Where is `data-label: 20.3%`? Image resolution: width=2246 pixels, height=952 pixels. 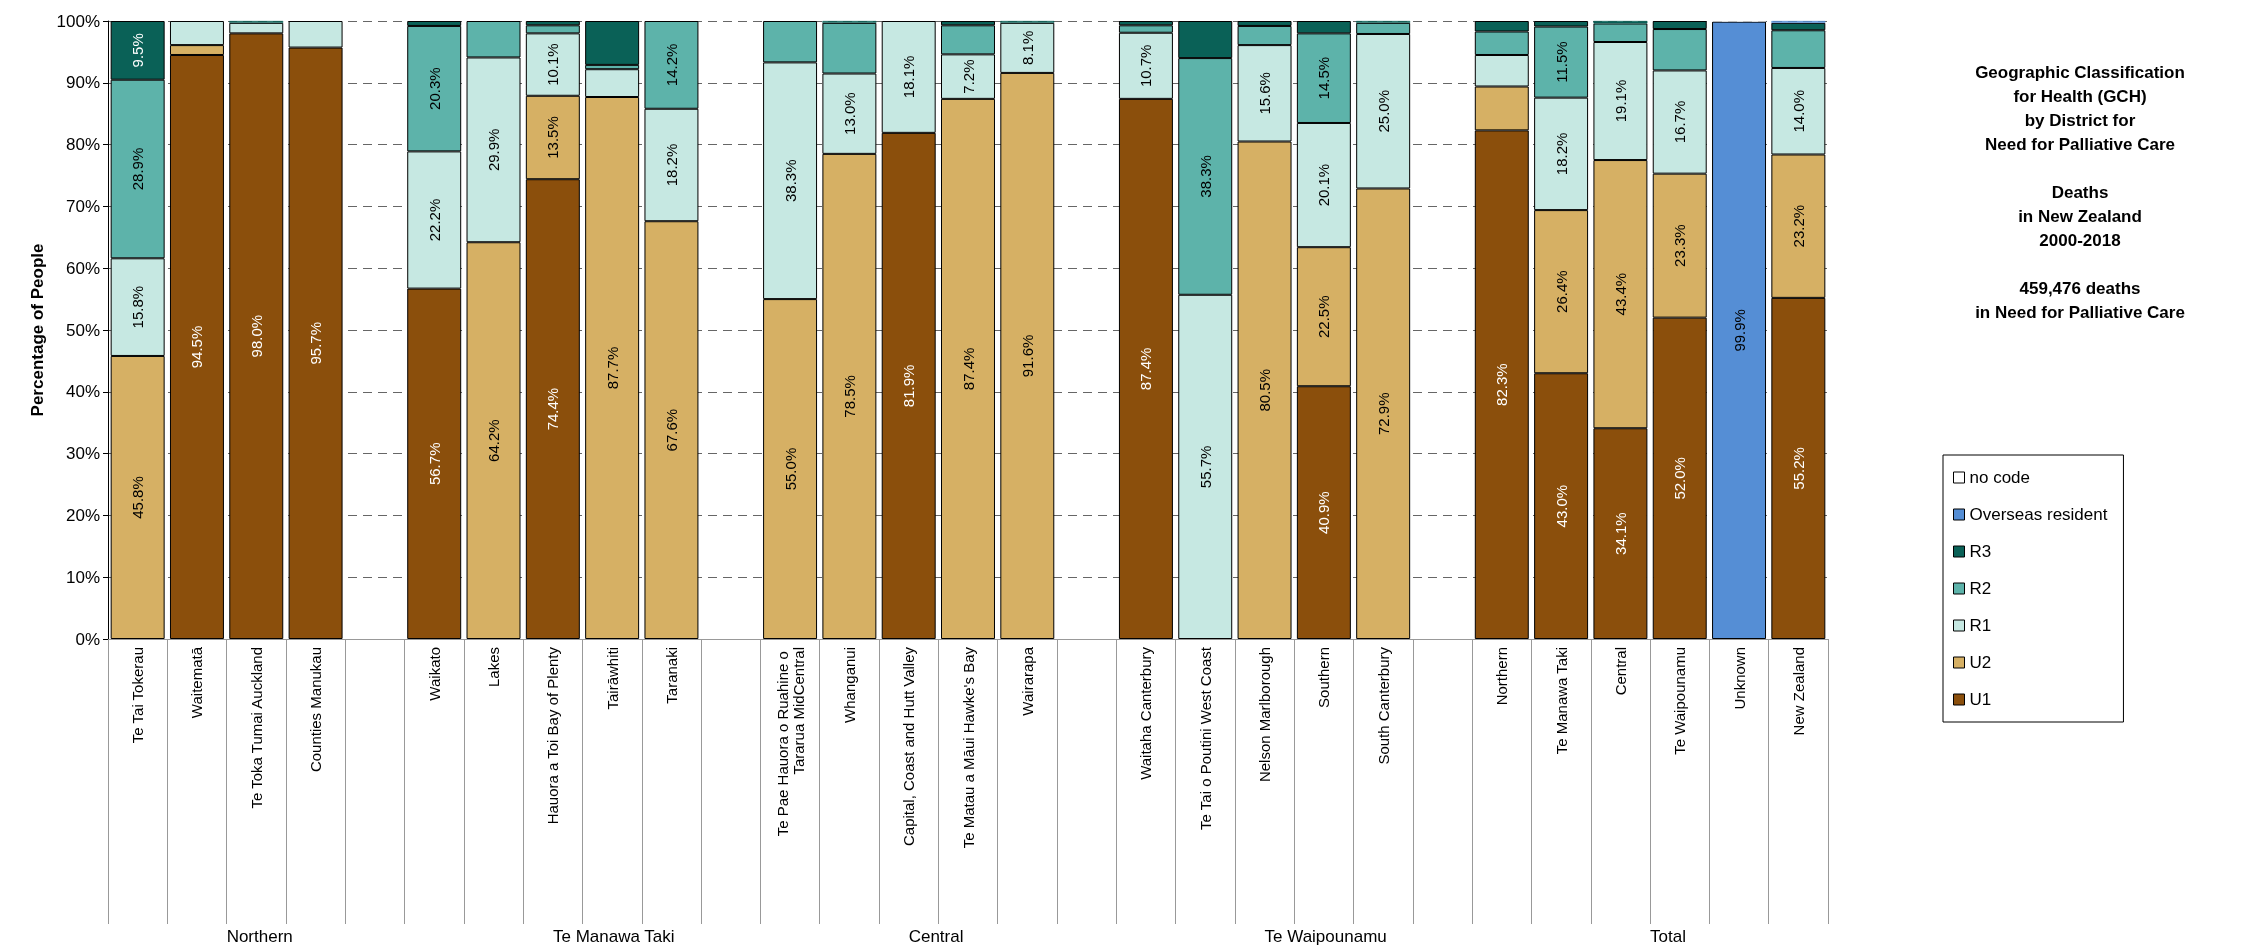 data-label: 20.3% is located at coordinates (434, 88).